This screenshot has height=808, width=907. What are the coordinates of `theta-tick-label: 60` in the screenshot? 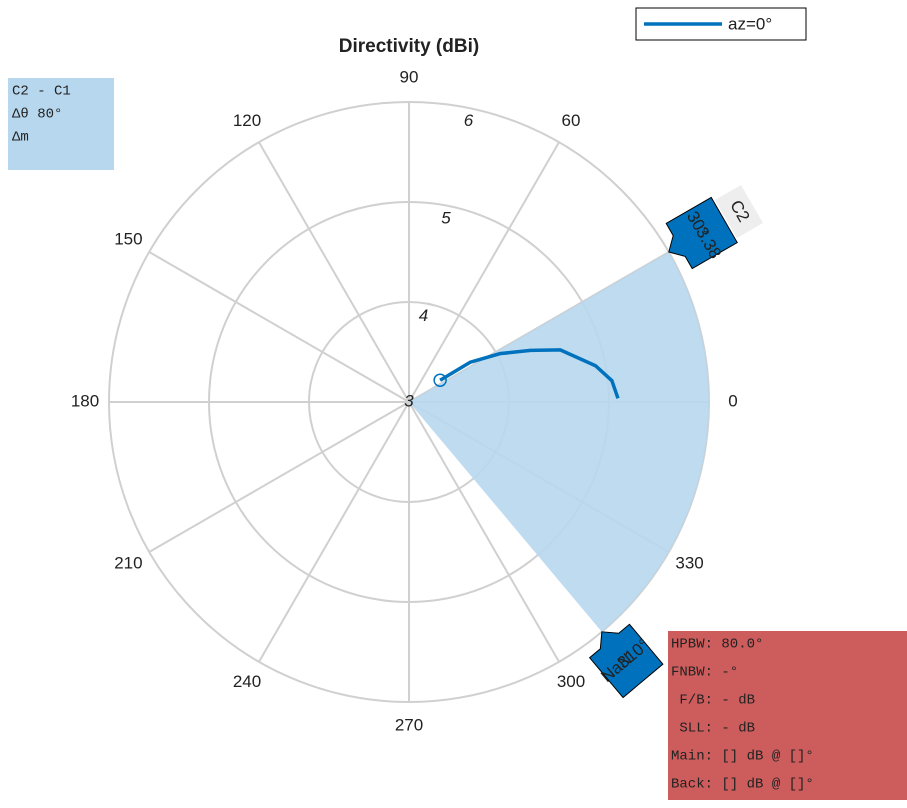 It's located at (571, 120).